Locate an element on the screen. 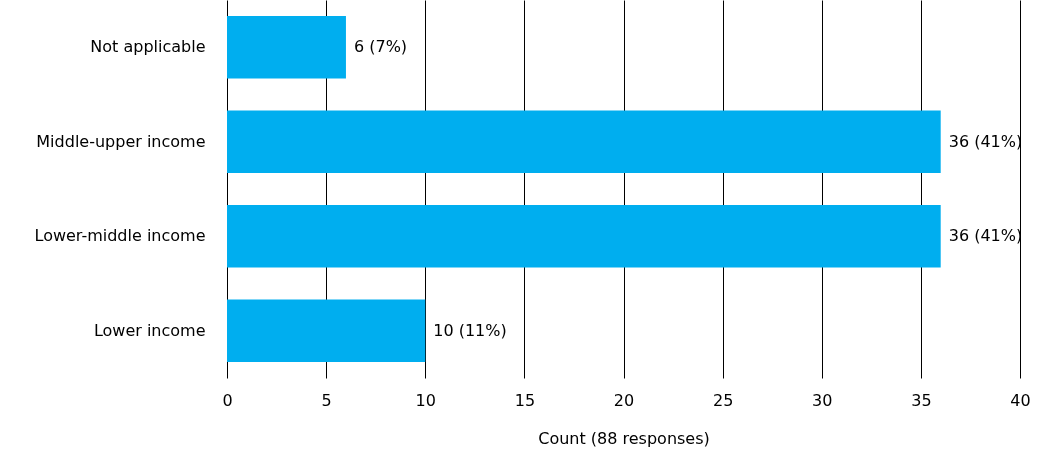 This screenshot has height=463, width=1038. x-tick-label: 0 is located at coordinates (227, 400).